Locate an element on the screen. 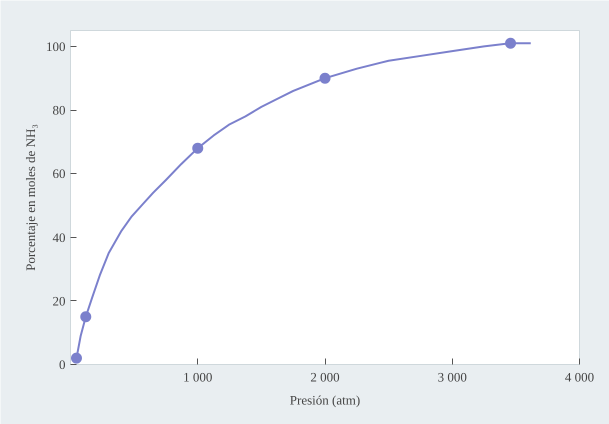 This screenshot has height=424, width=609. y-tick-label: 80 is located at coordinates (59, 110).